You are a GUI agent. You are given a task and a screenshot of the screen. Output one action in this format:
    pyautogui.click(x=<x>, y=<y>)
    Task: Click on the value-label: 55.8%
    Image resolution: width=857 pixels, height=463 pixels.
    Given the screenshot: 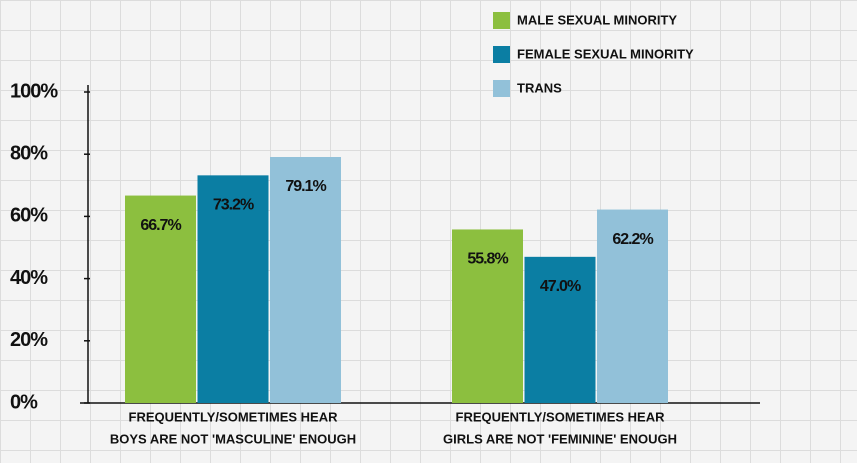 What is the action you would take?
    pyautogui.click(x=487, y=259)
    